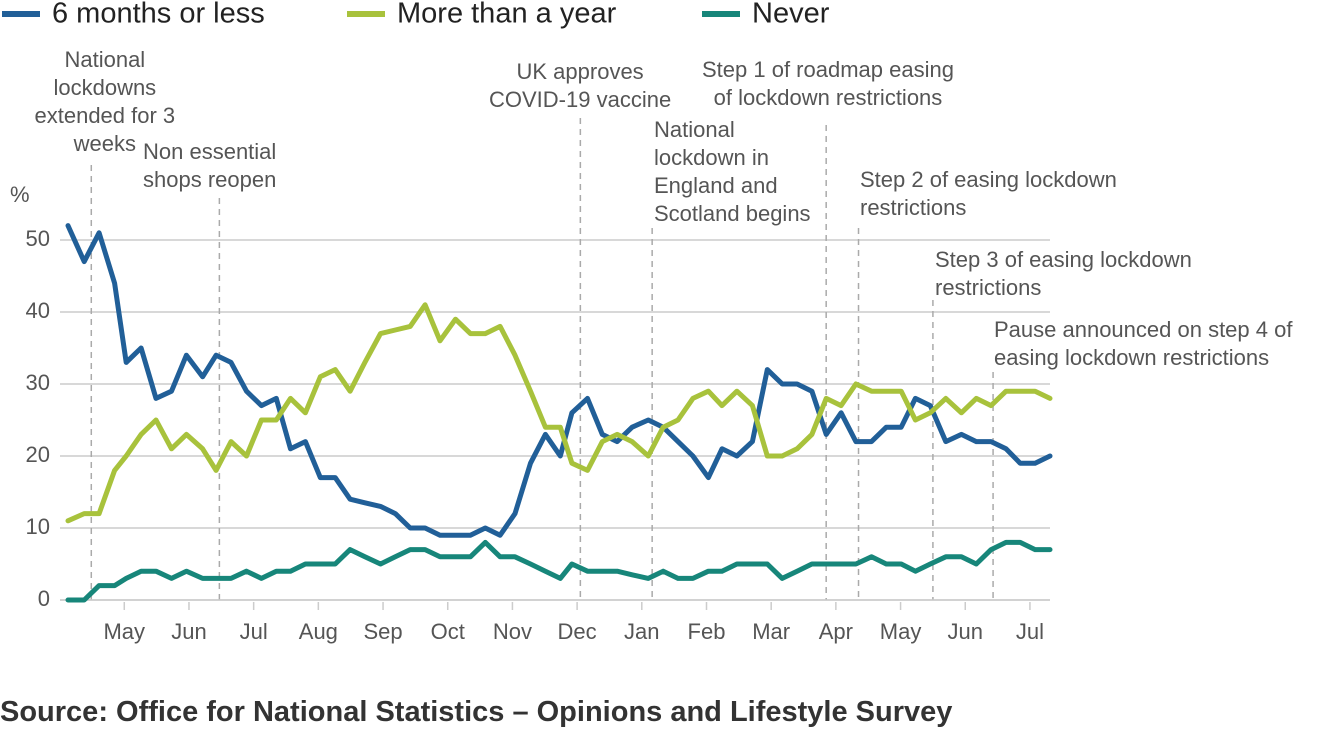 The height and width of the screenshot is (734, 1334). Describe the element at coordinates (791, 15) in the screenshot. I see `legend-label: Never` at that location.